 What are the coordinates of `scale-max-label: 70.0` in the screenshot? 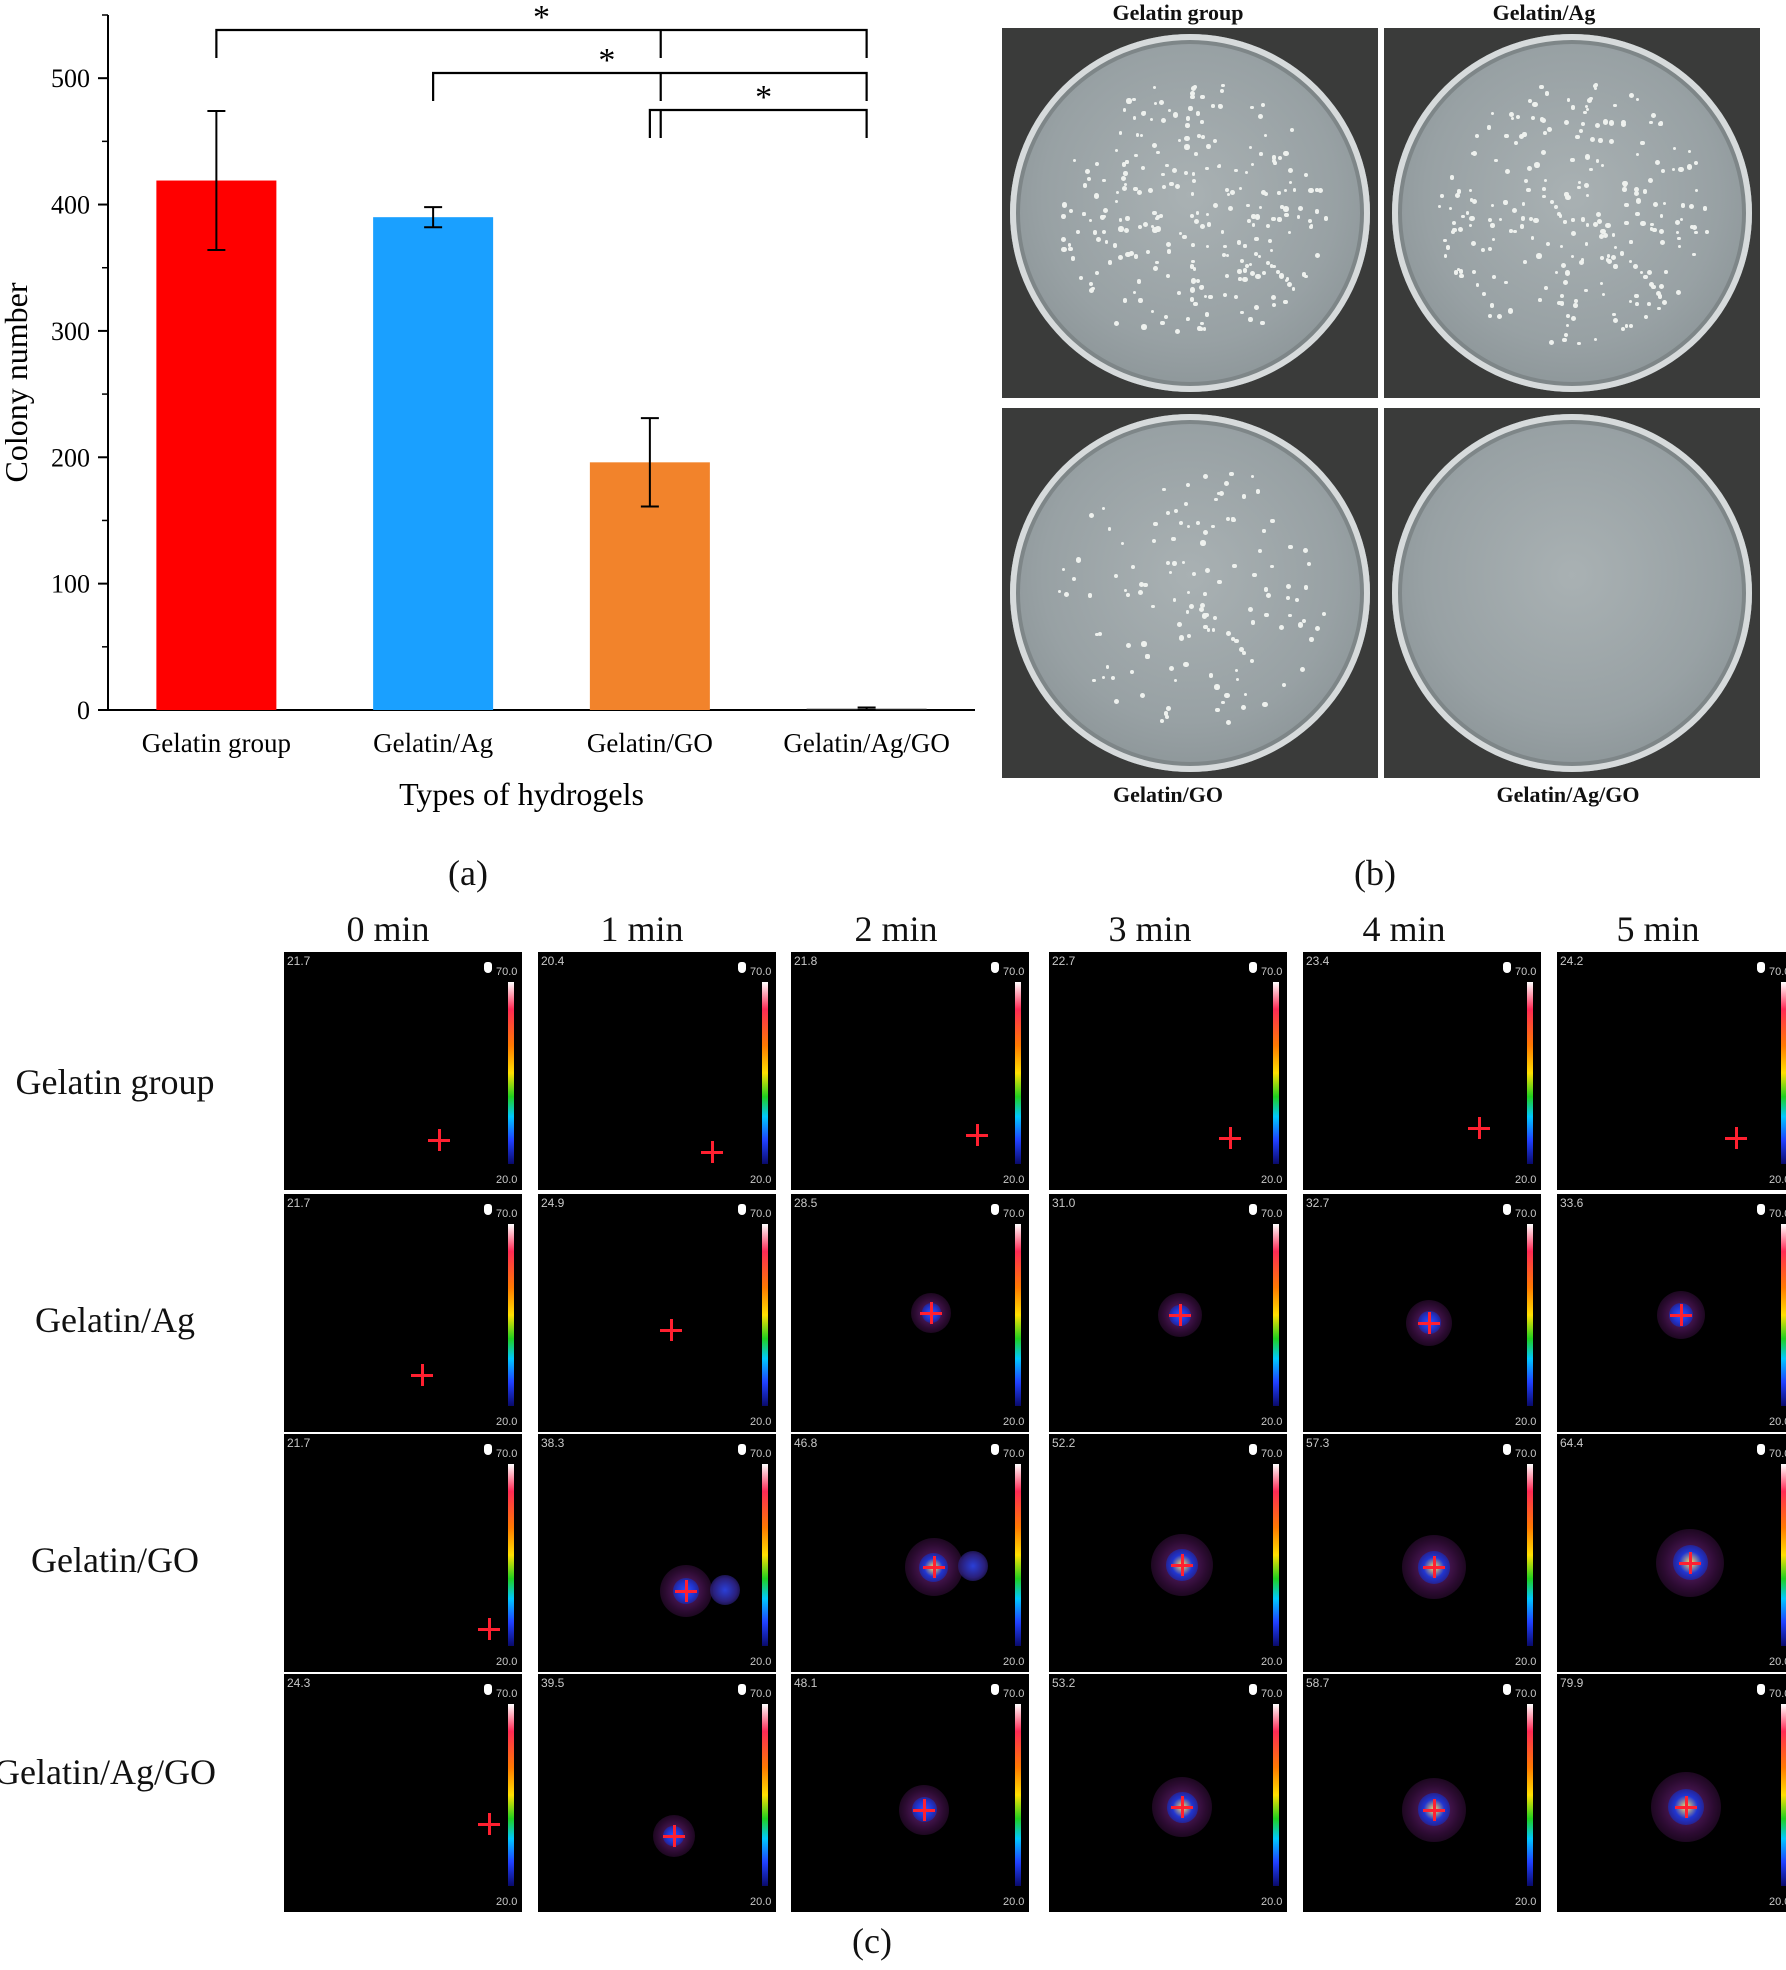 It's located at (1526, 972).